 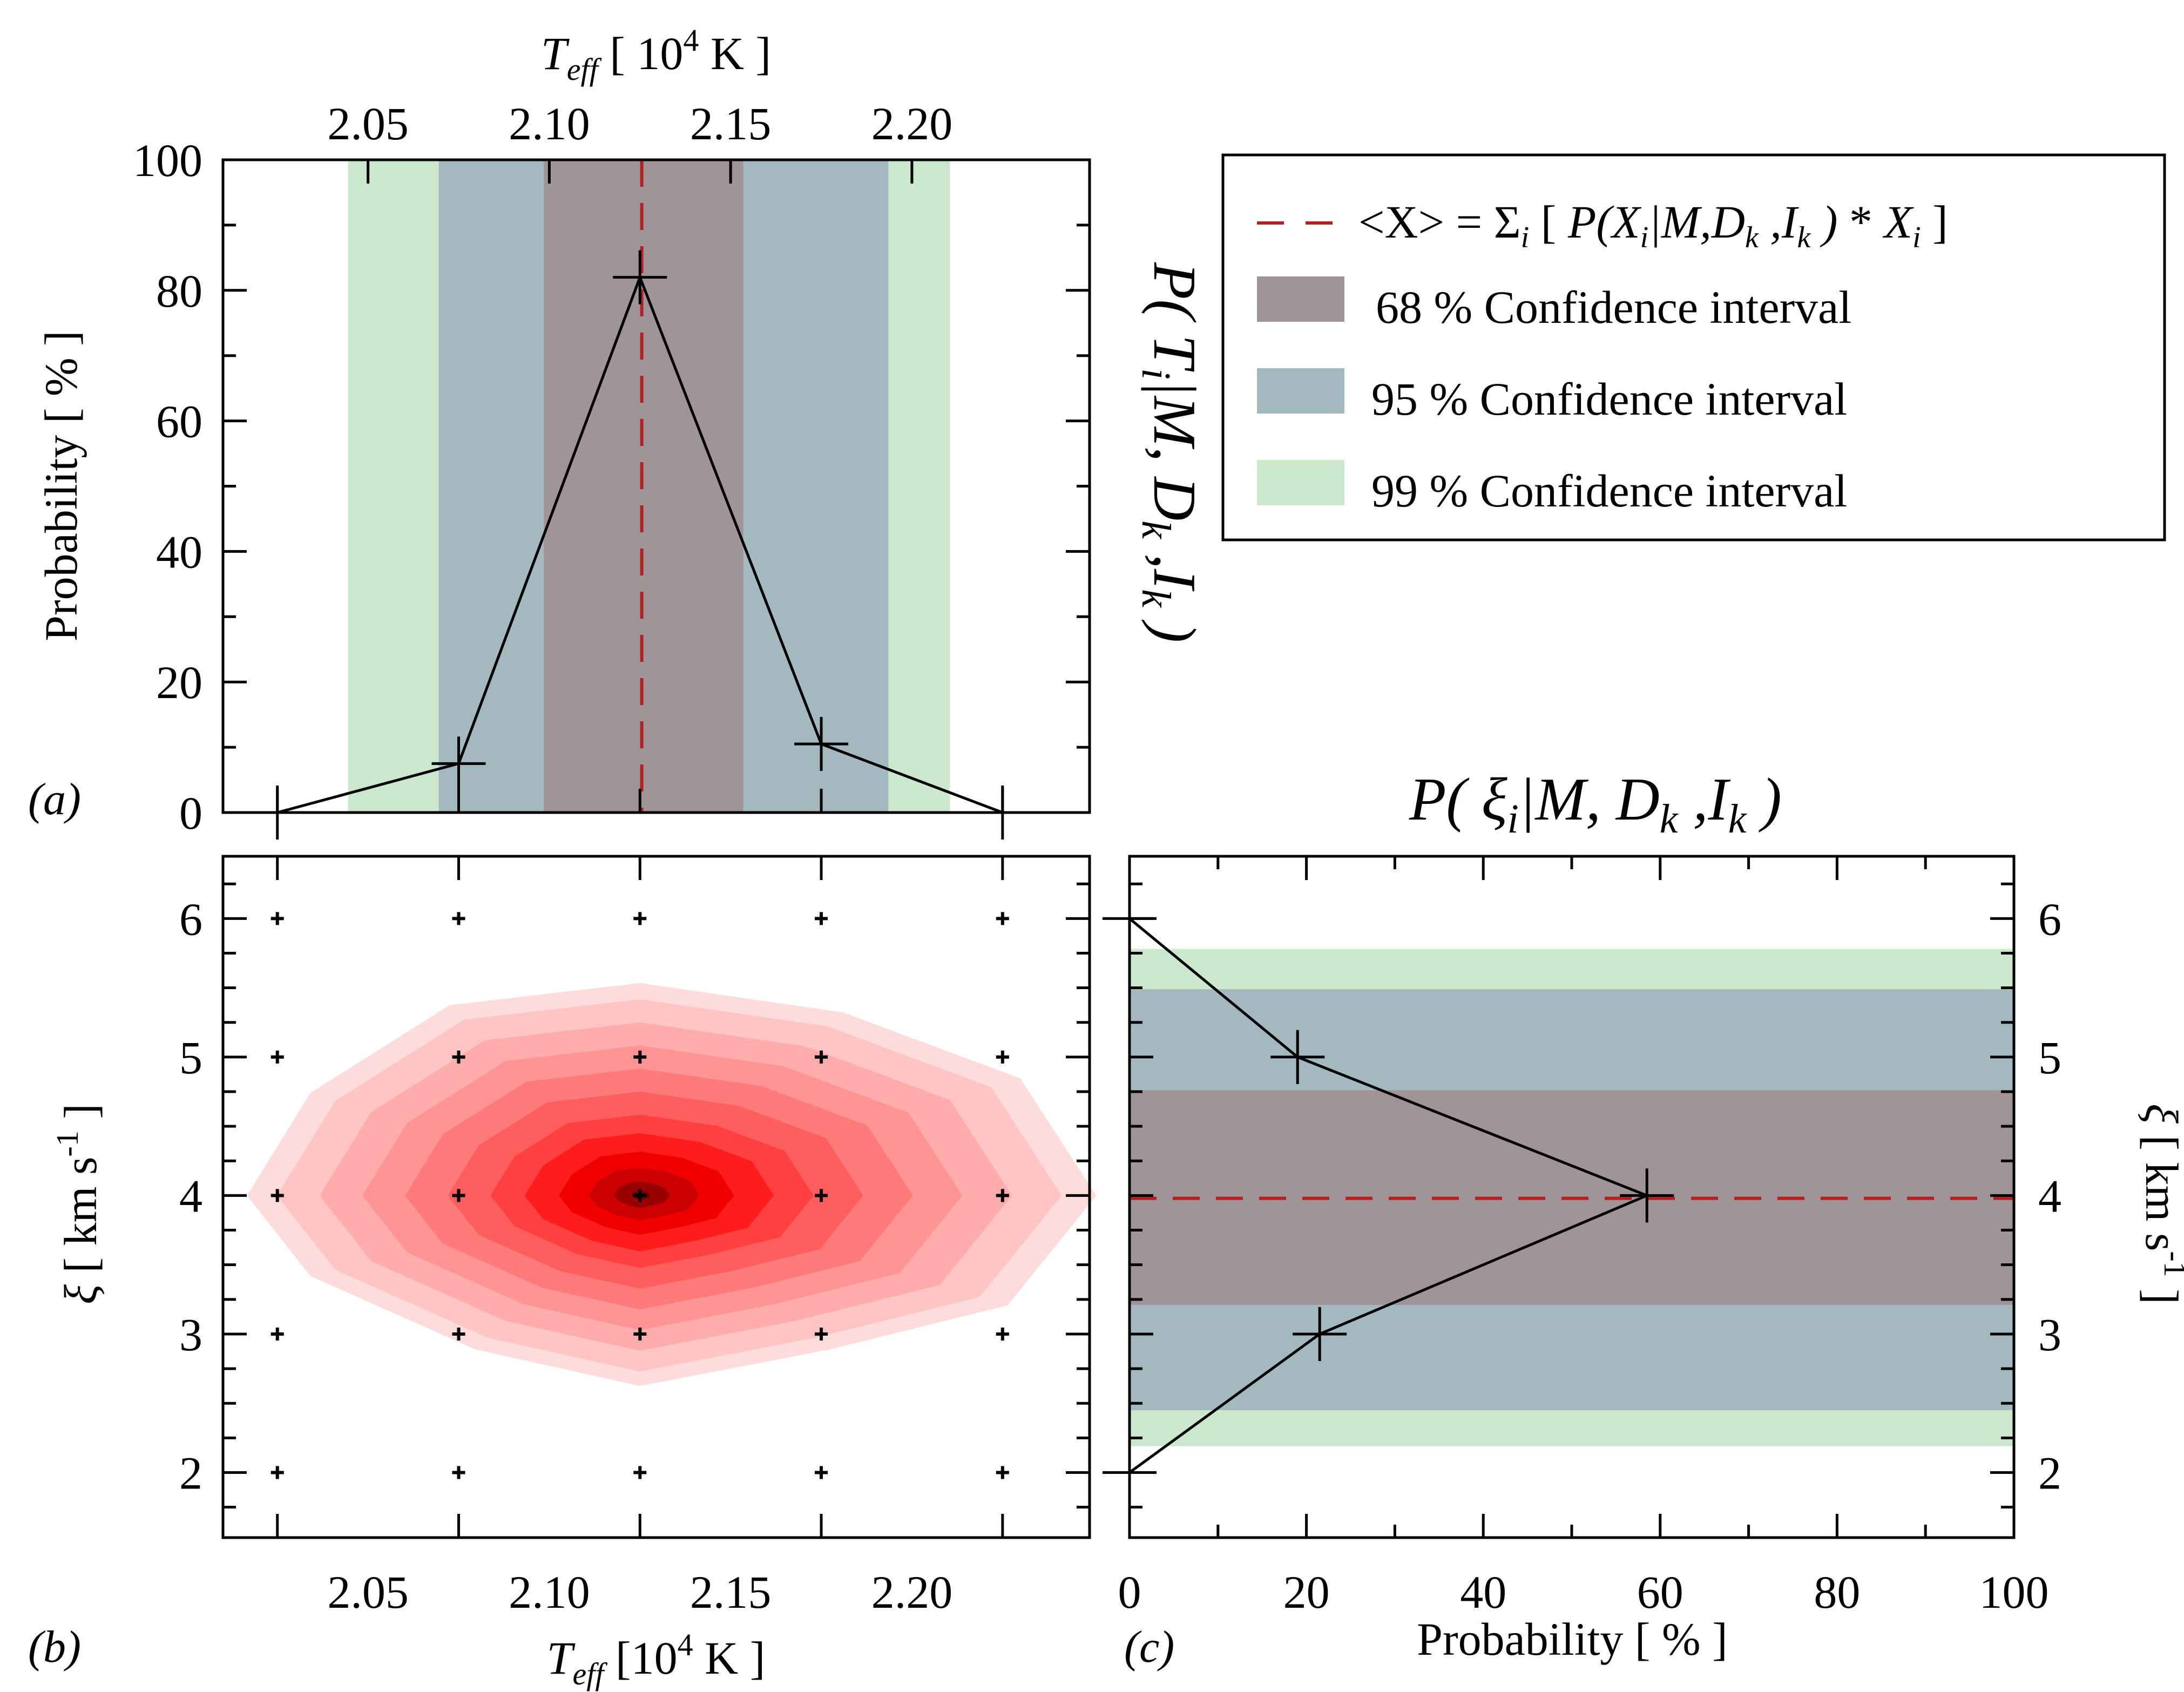 What do you see at coordinates (368, 124) in the screenshot?
I see `panel-a-xtick-label: 2.05` at bounding box center [368, 124].